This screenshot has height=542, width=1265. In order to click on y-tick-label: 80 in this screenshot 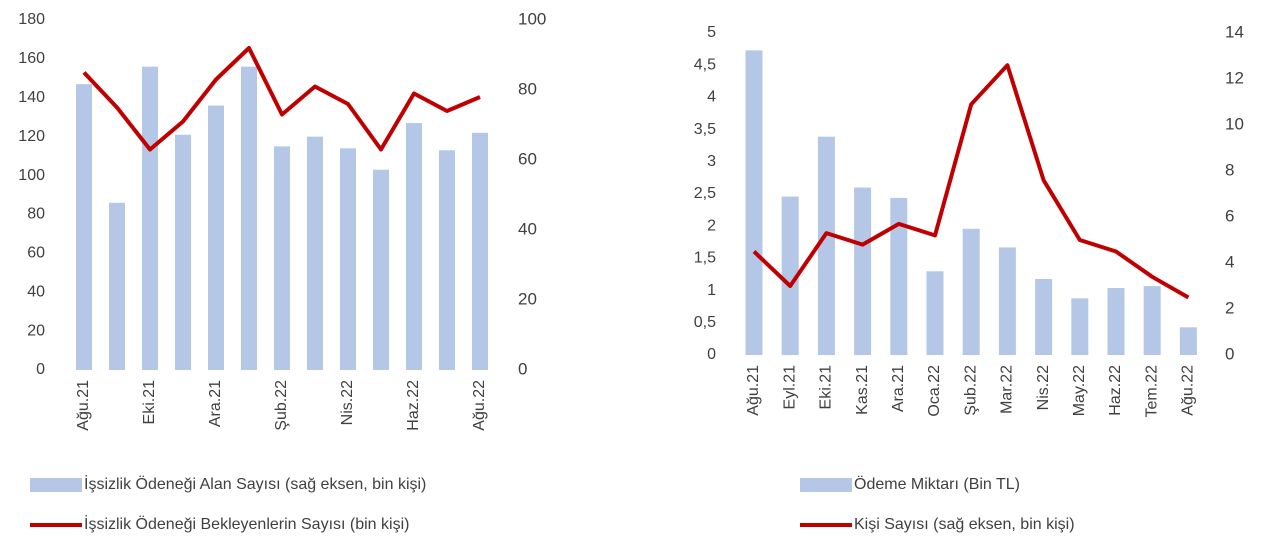, I will do `click(36, 214)`.